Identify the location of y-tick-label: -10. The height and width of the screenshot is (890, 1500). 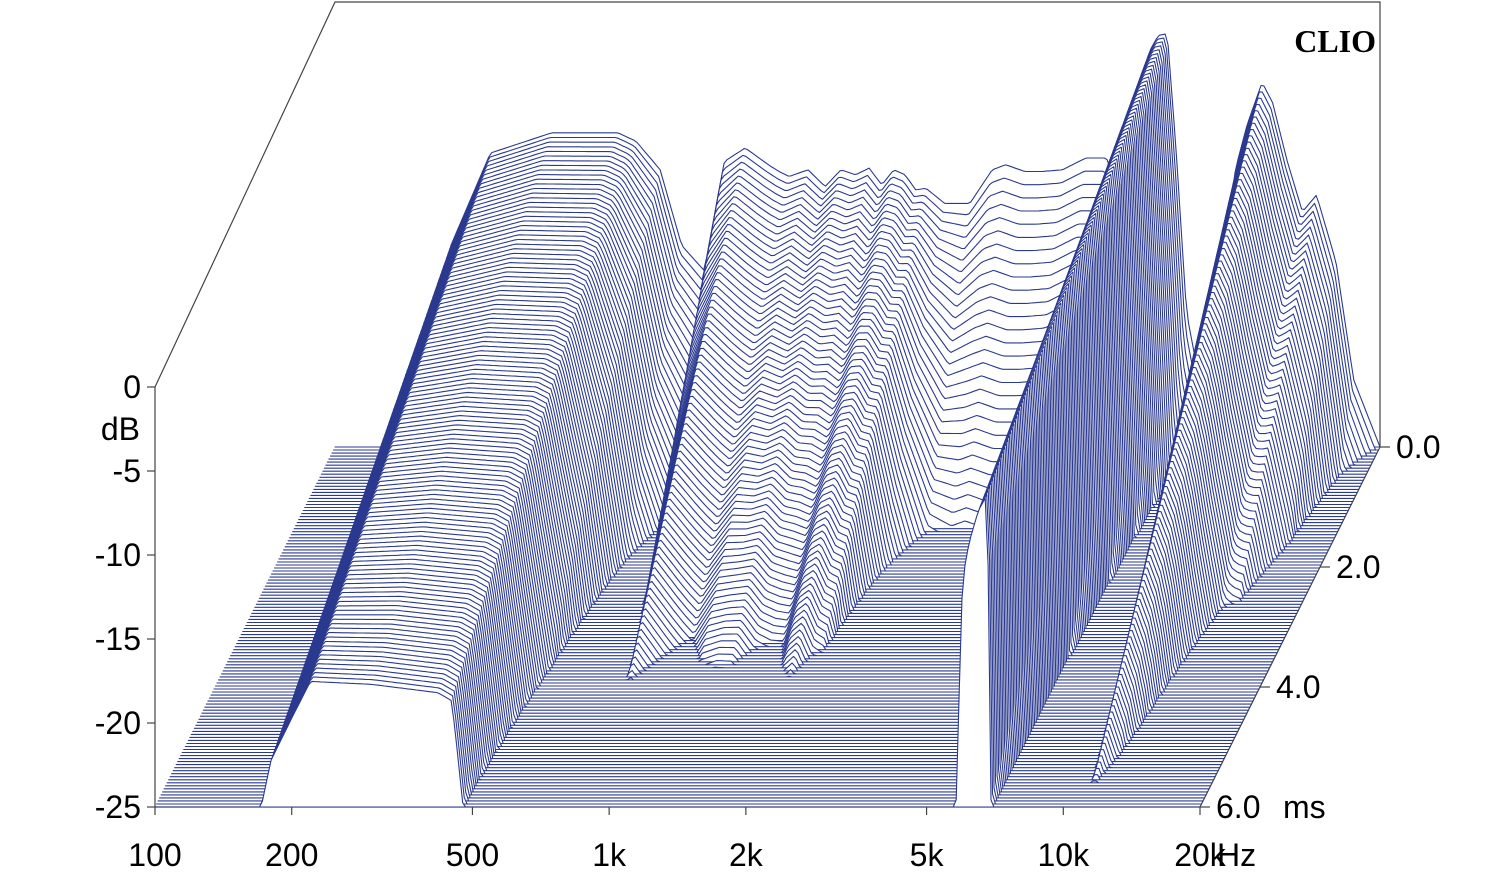
(118, 555).